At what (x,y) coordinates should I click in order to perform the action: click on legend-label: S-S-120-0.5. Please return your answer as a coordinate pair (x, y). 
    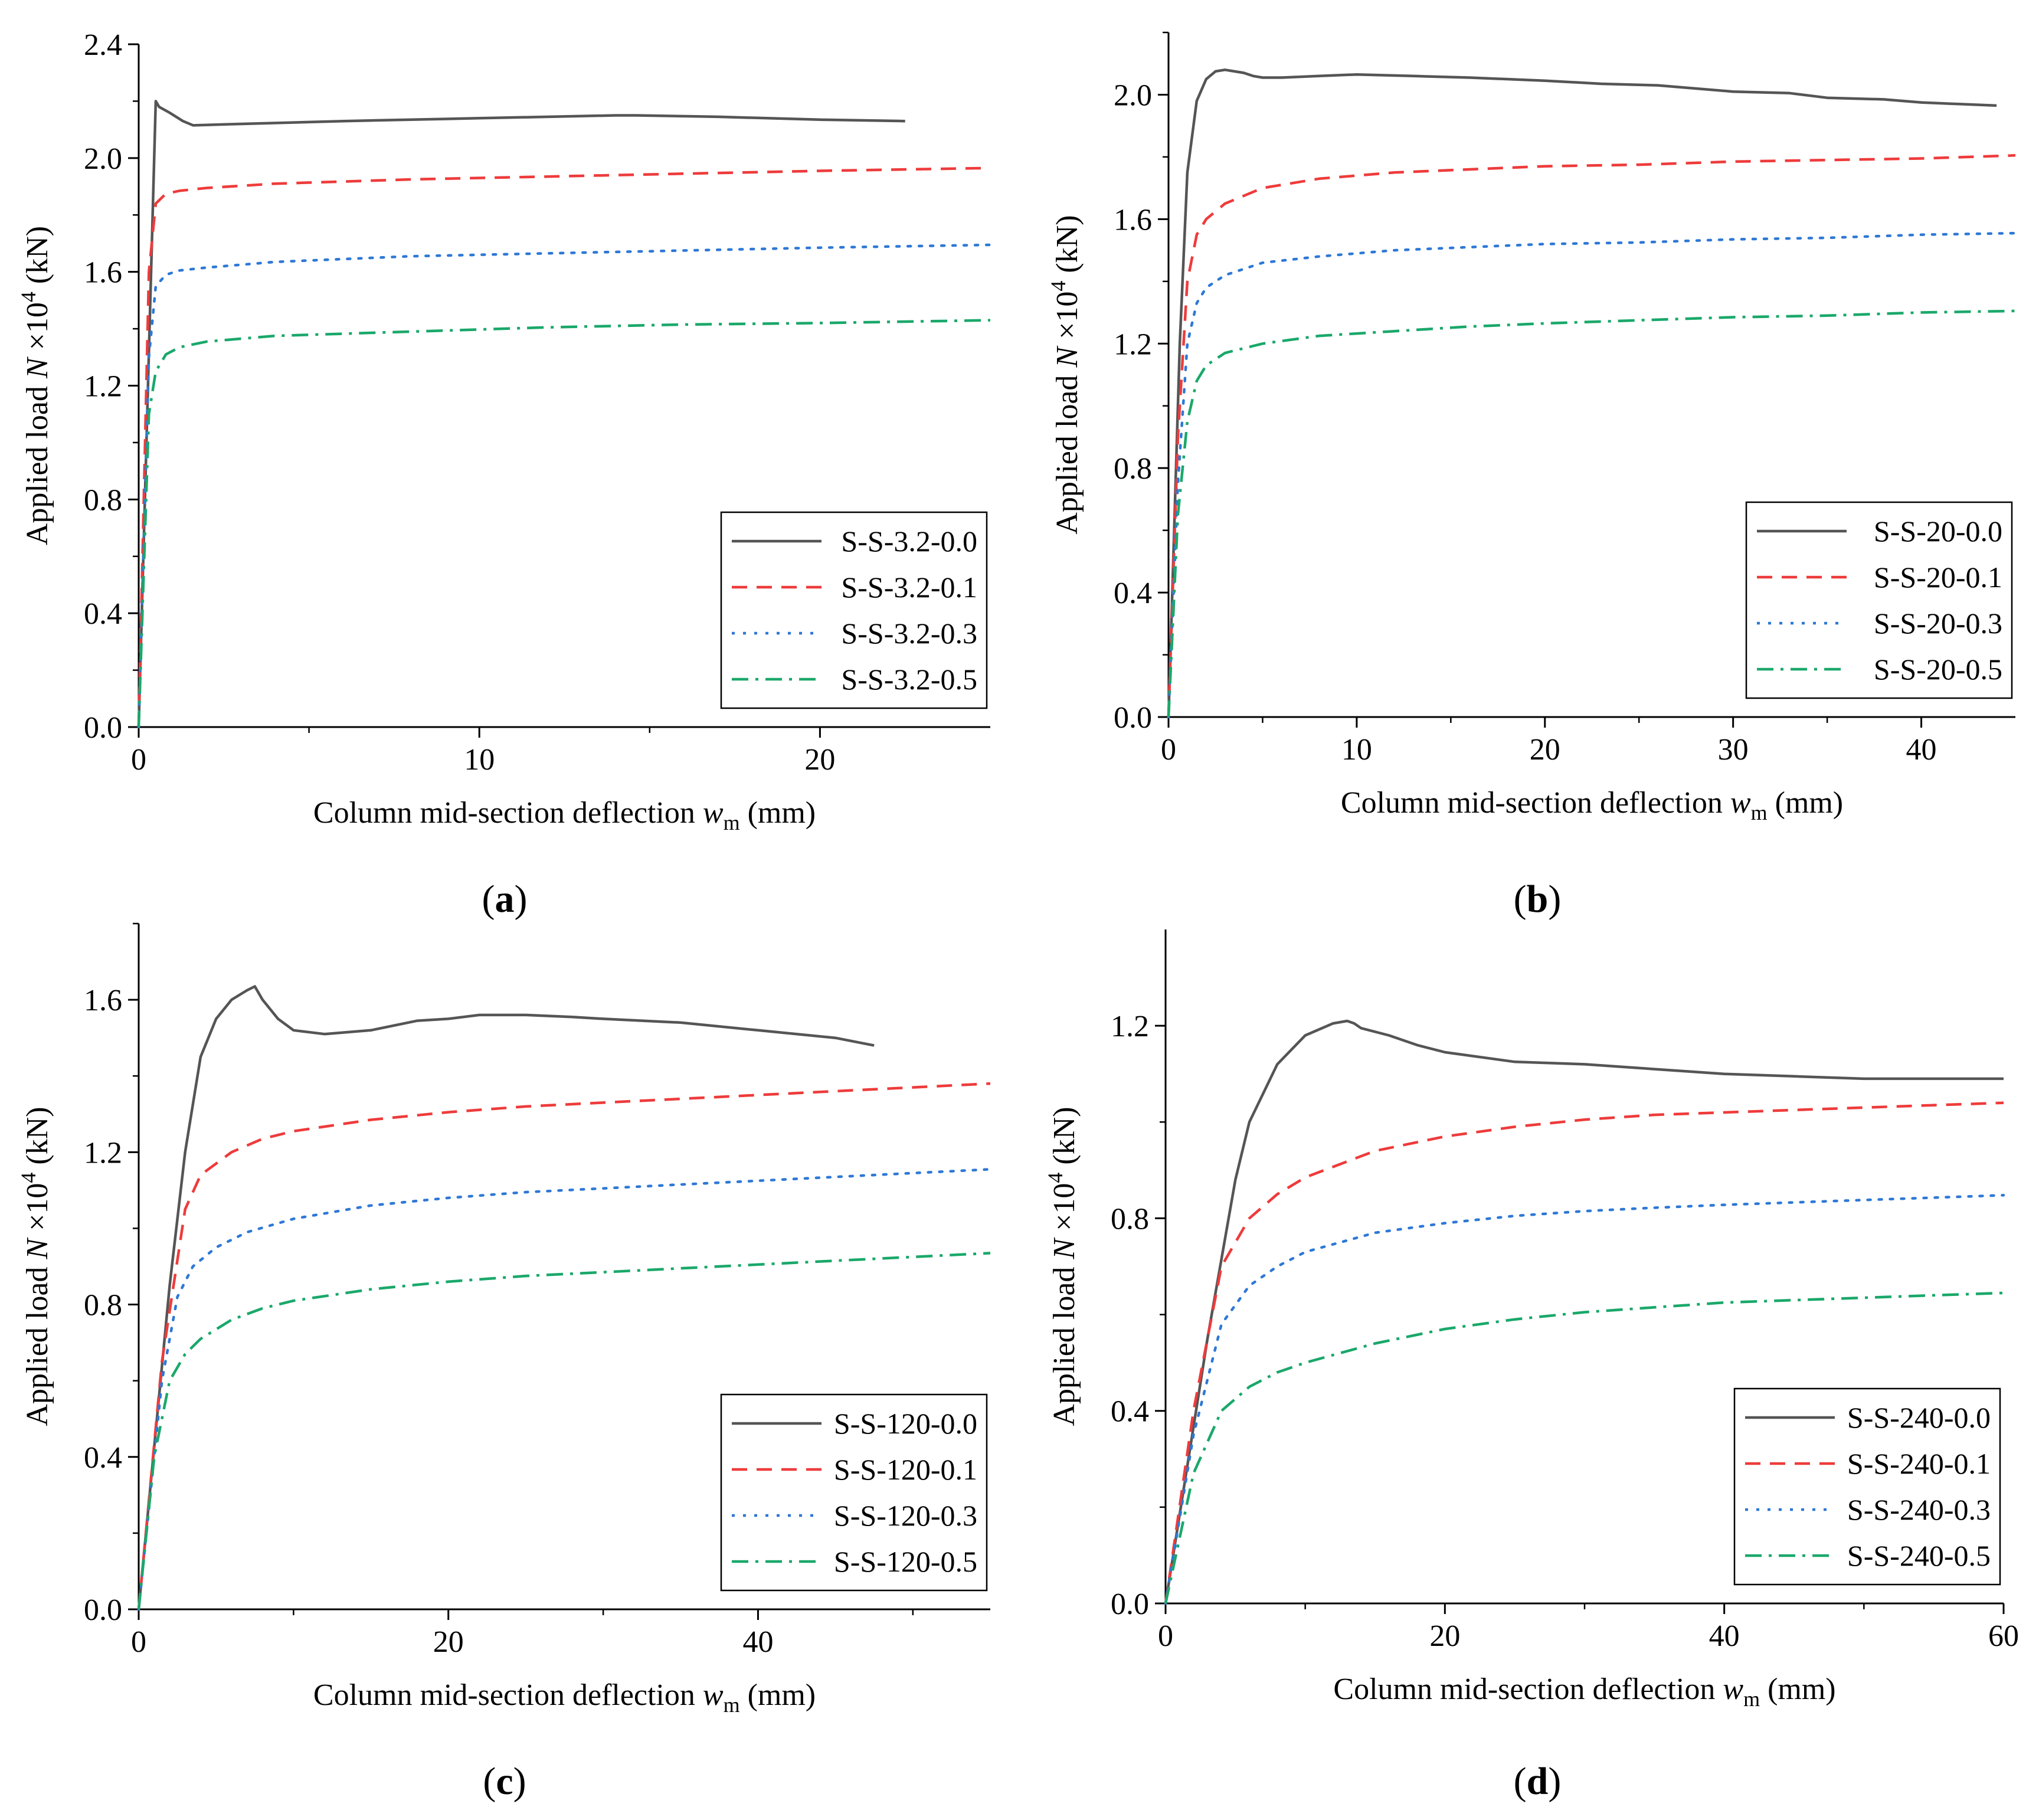
    Looking at the image, I should click on (905, 1561).